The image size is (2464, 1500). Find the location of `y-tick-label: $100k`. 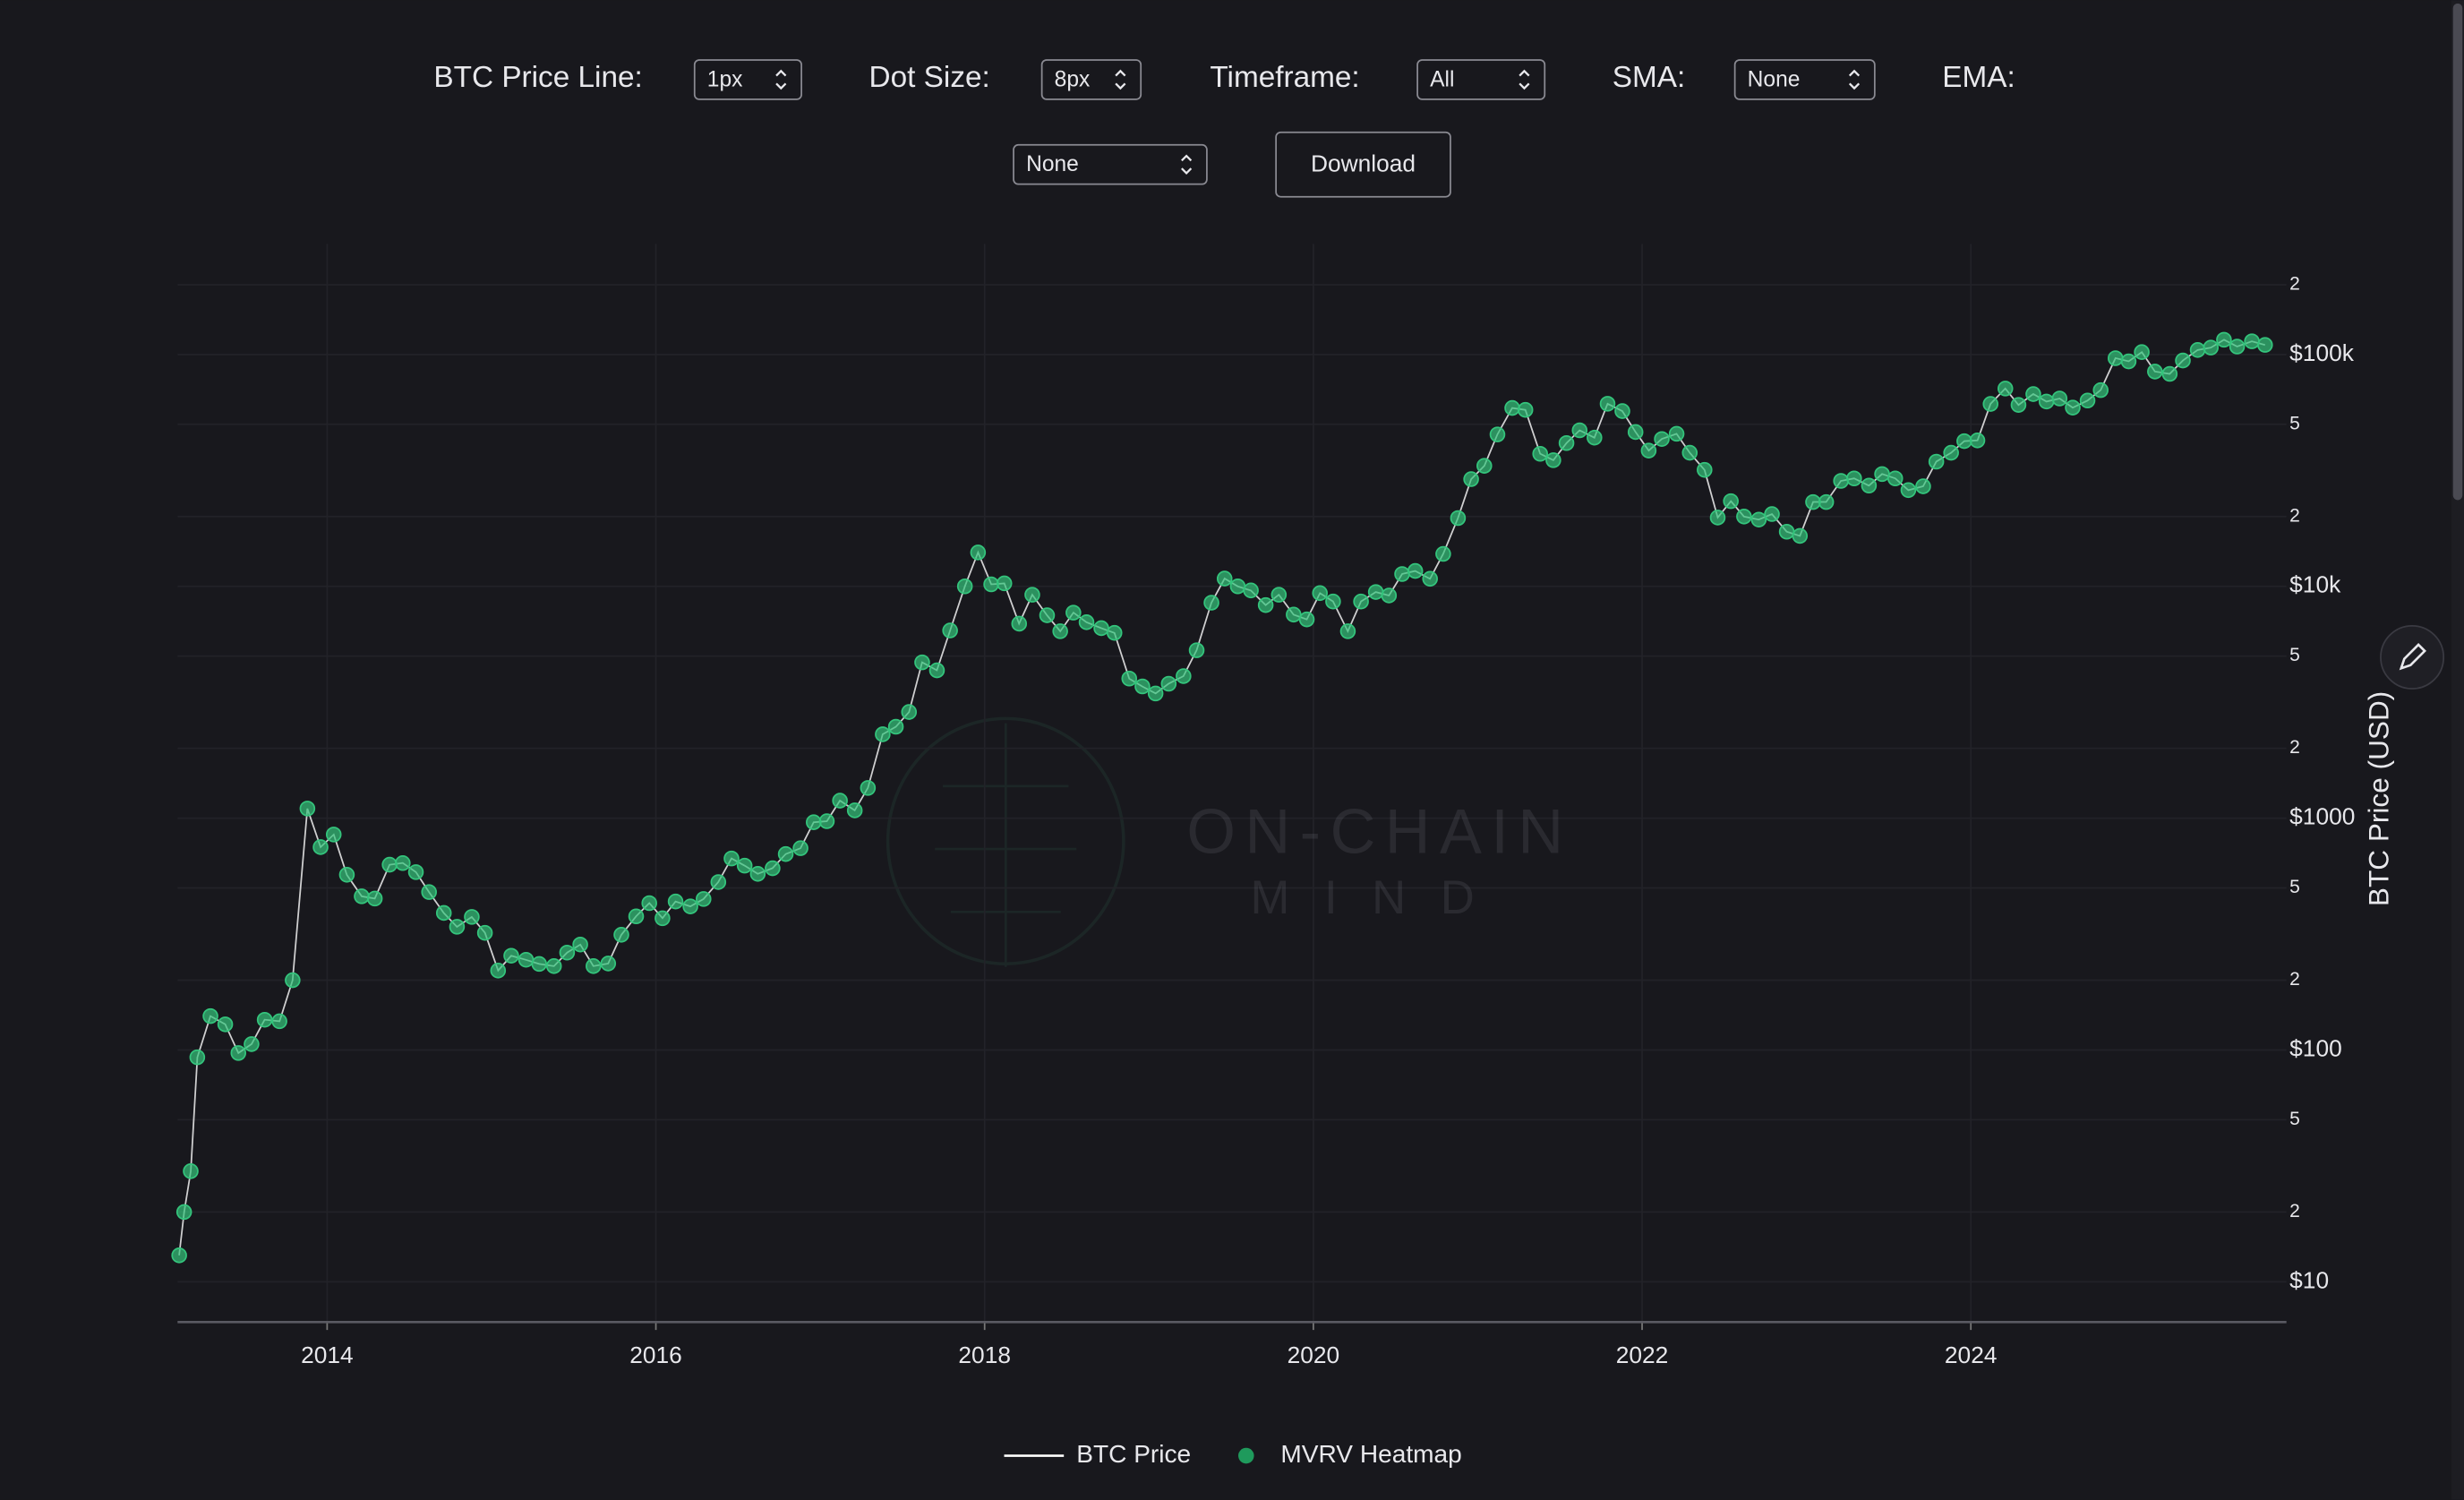

y-tick-label: $100k is located at coordinates (2322, 352).